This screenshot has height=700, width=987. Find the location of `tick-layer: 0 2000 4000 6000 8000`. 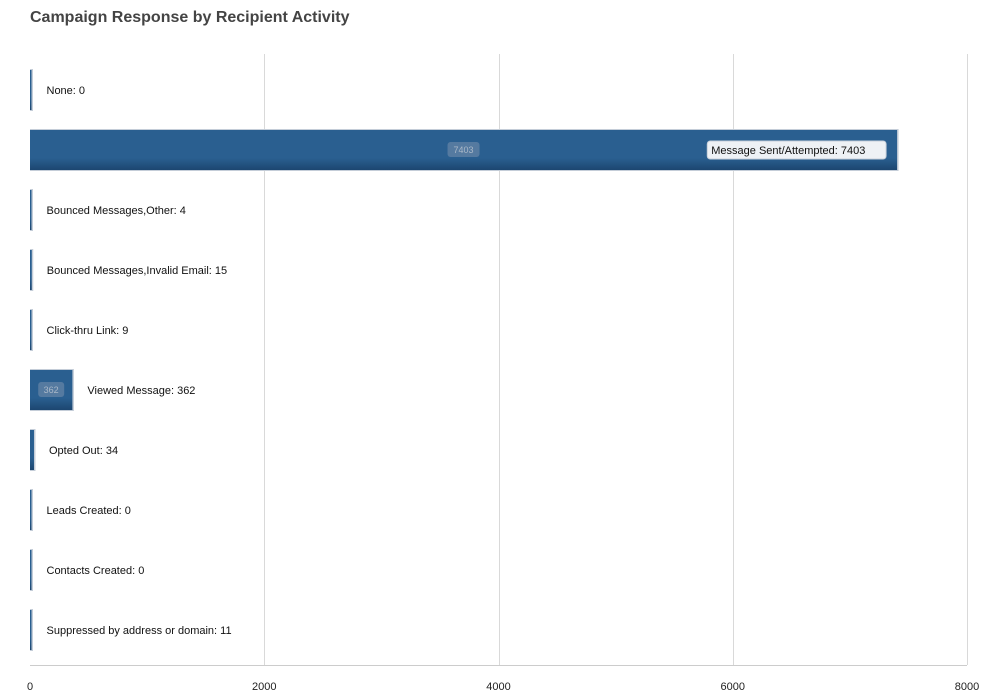

tick-layer: 0 2000 4000 6000 8000 is located at coordinates (503, 687).